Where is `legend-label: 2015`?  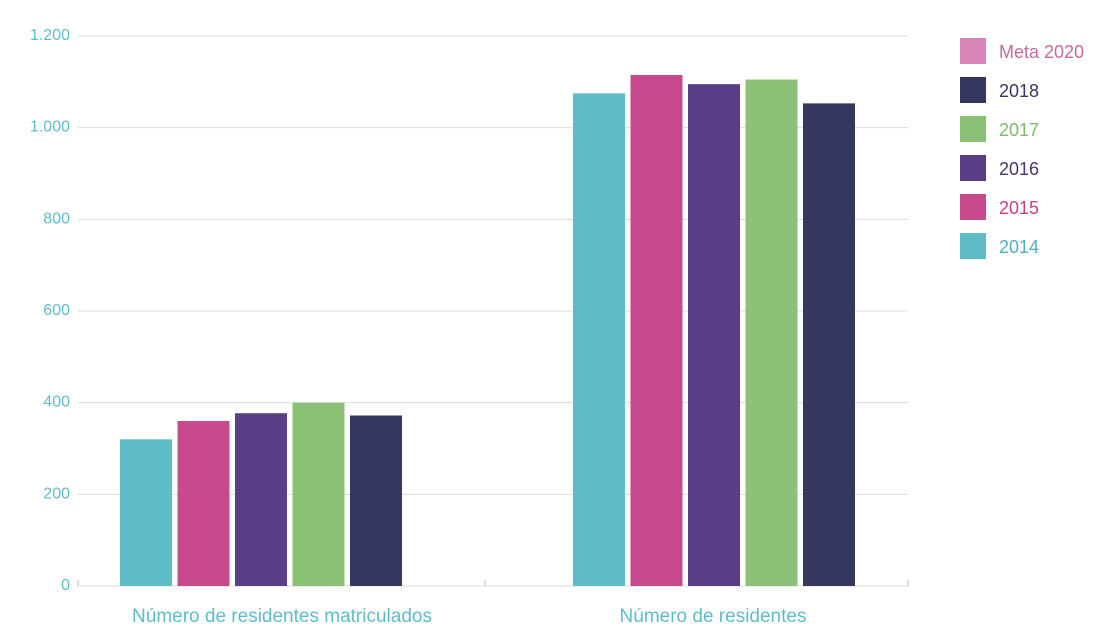
legend-label: 2015 is located at coordinates (1019, 208).